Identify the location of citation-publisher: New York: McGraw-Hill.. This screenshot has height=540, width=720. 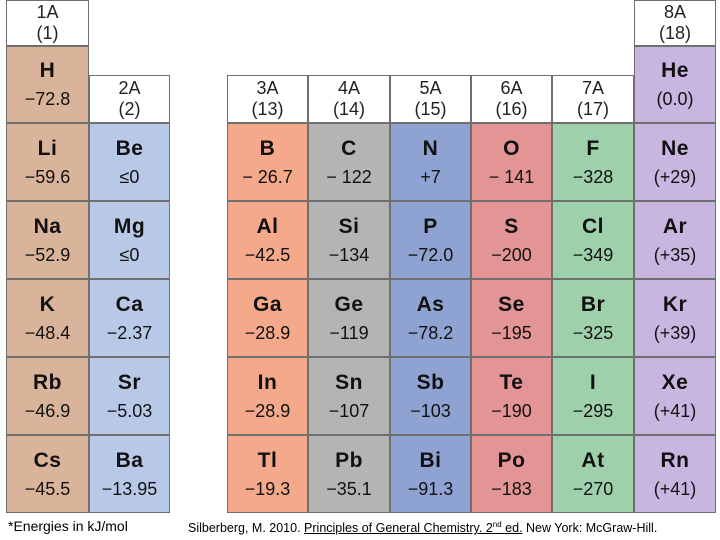
(590, 528).